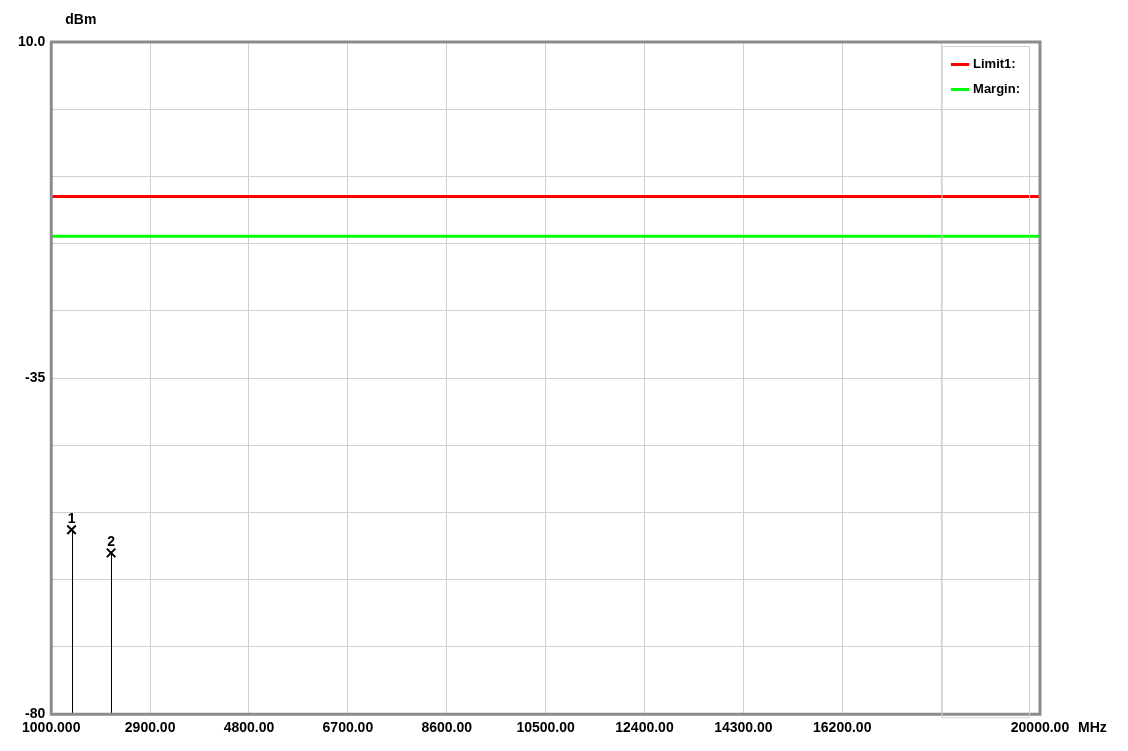 The height and width of the screenshot is (751, 1128). I want to click on annotation: 1, so click(71, 517).